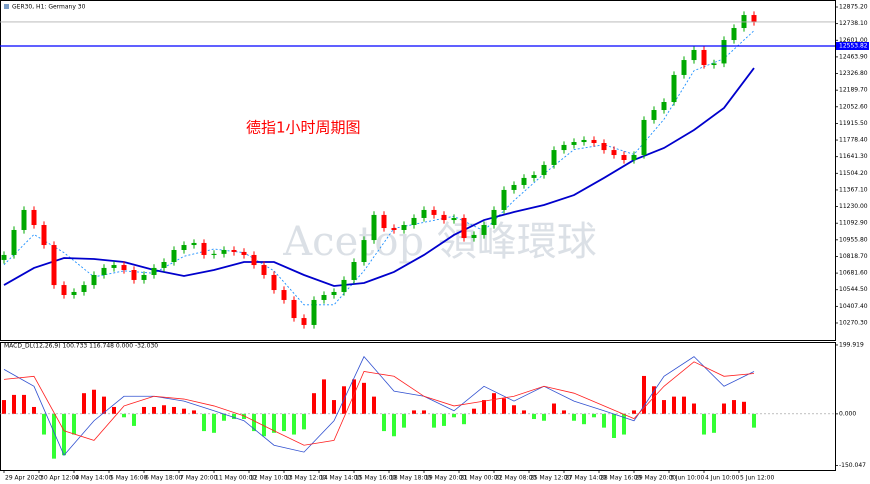 The height and width of the screenshot is (484, 870). I want to click on y-tick-label: 10955.80, so click(853, 239).